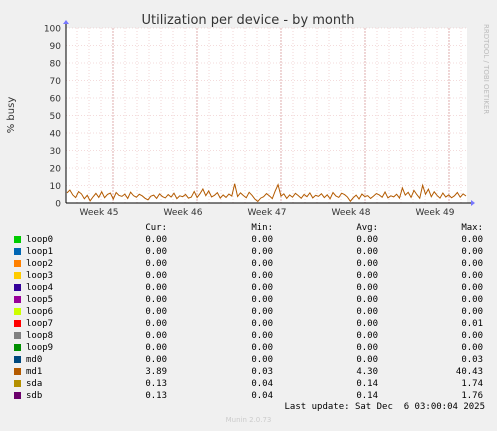 The width and height of the screenshot is (497, 431). Describe the element at coordinates (248, 240) in the screenshot. I see `legend-row-loop0: loop0 0.00 0.00 0.00 0.00` at that location.